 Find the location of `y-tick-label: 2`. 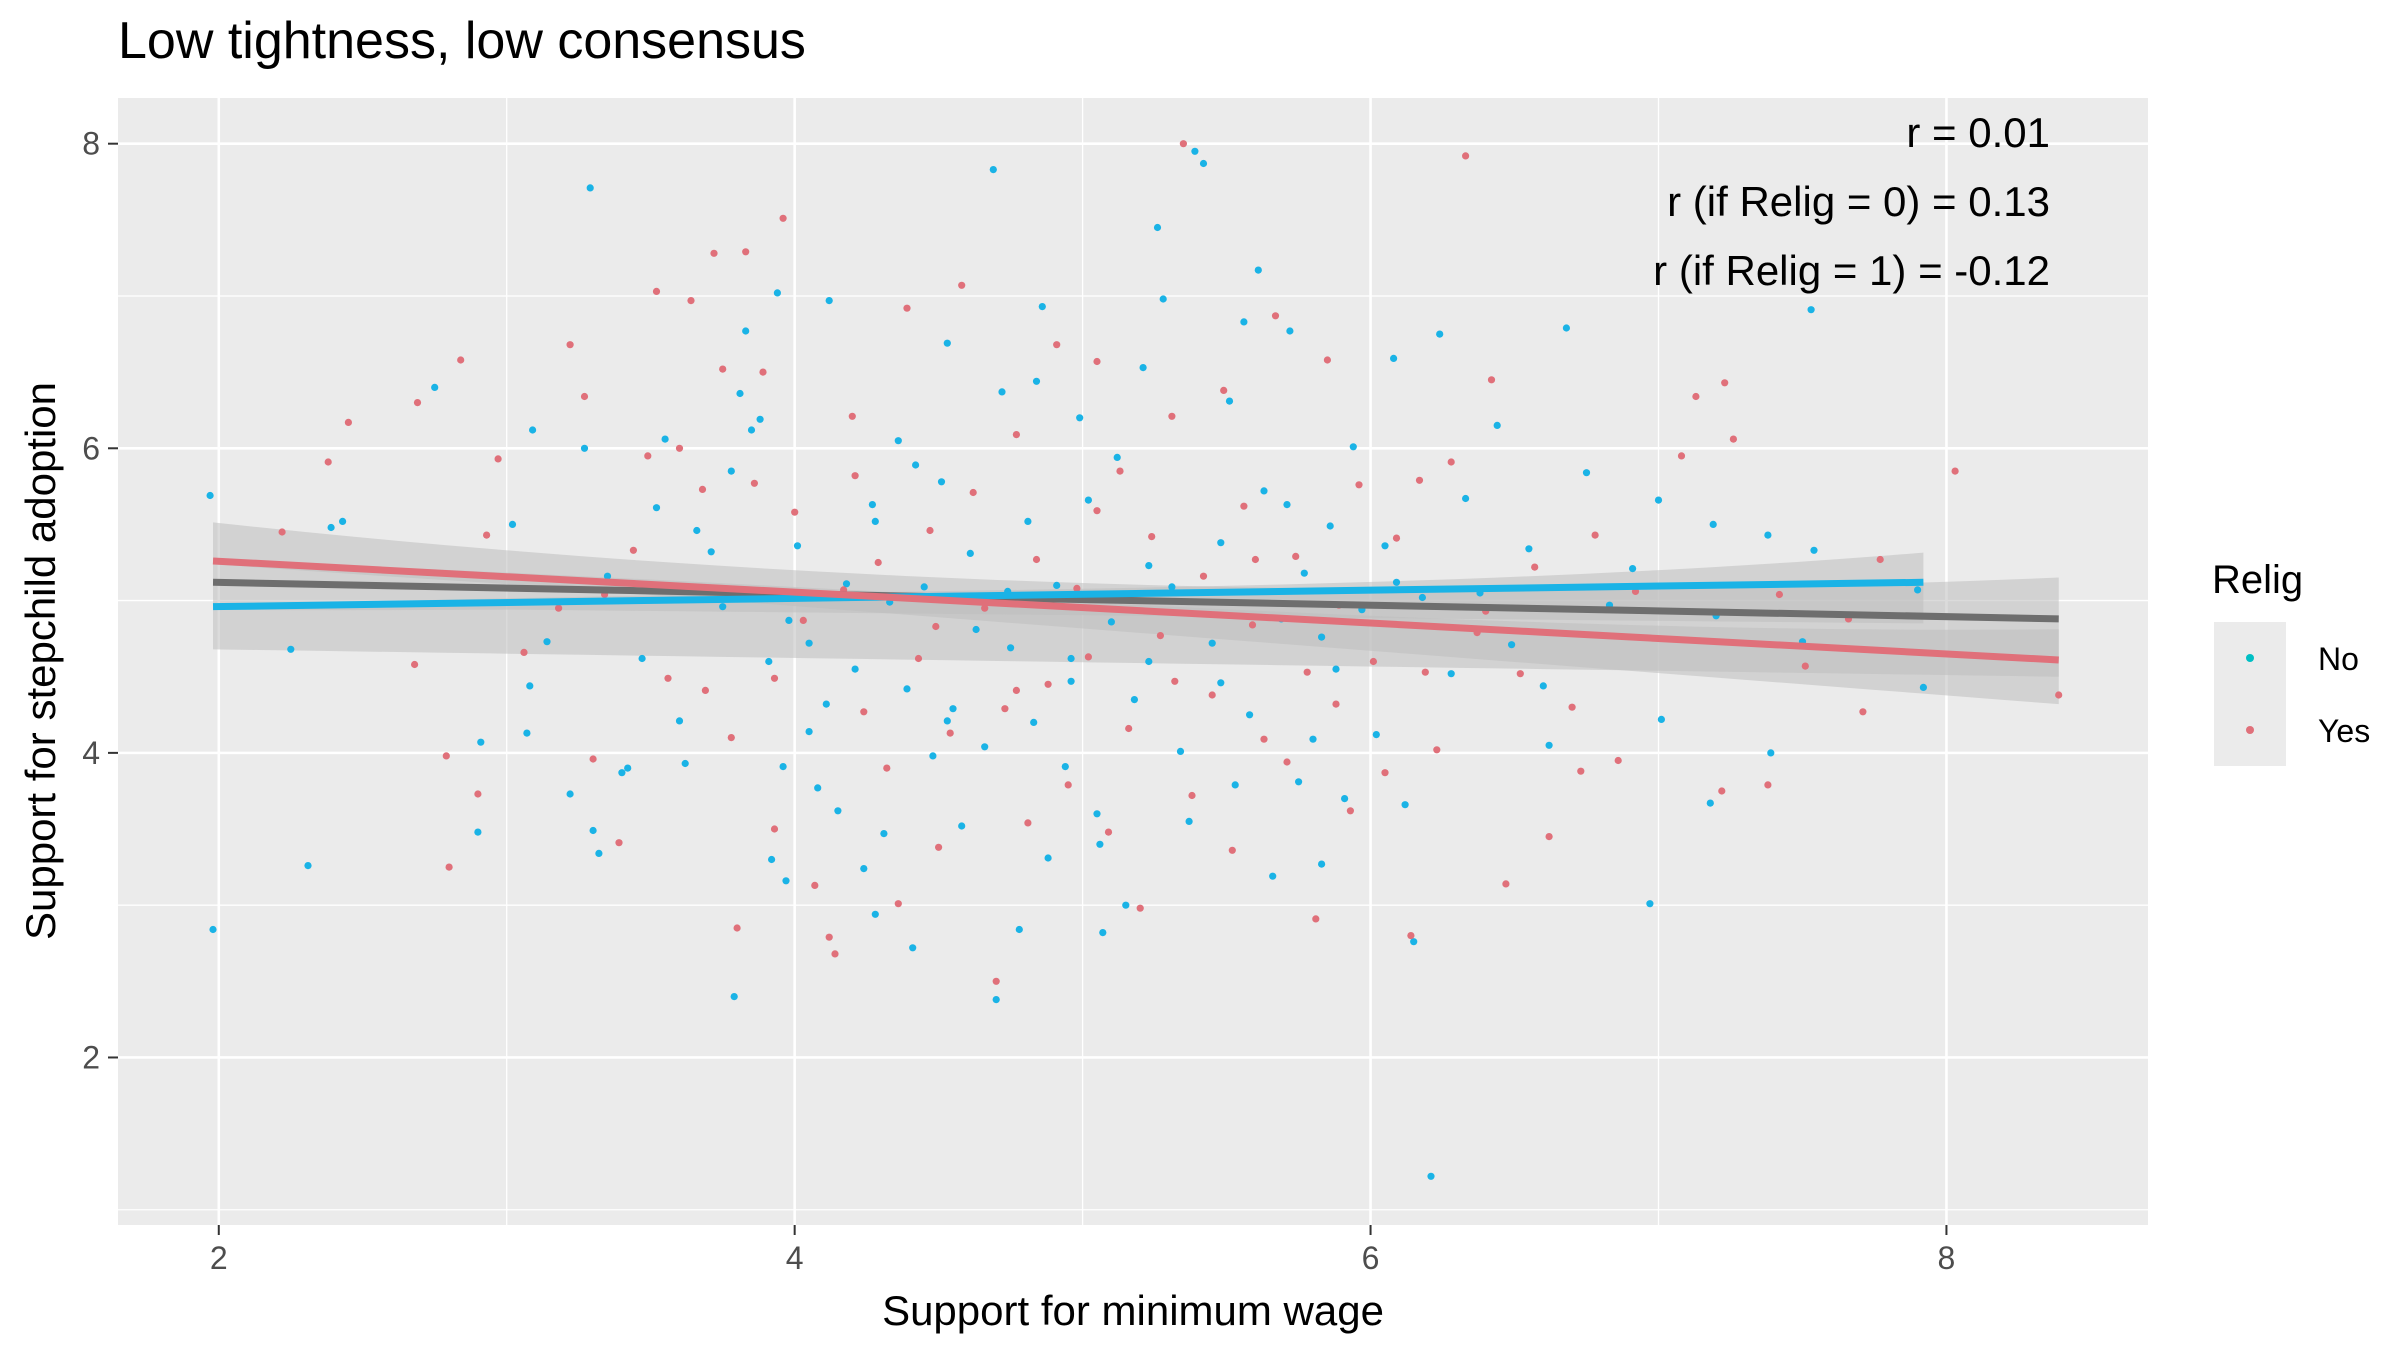

y-tick-label: 2 is located at coordinates (91, 1057).